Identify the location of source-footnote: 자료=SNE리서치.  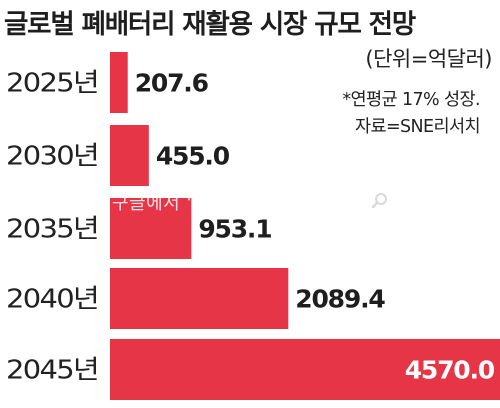
(417, 127).